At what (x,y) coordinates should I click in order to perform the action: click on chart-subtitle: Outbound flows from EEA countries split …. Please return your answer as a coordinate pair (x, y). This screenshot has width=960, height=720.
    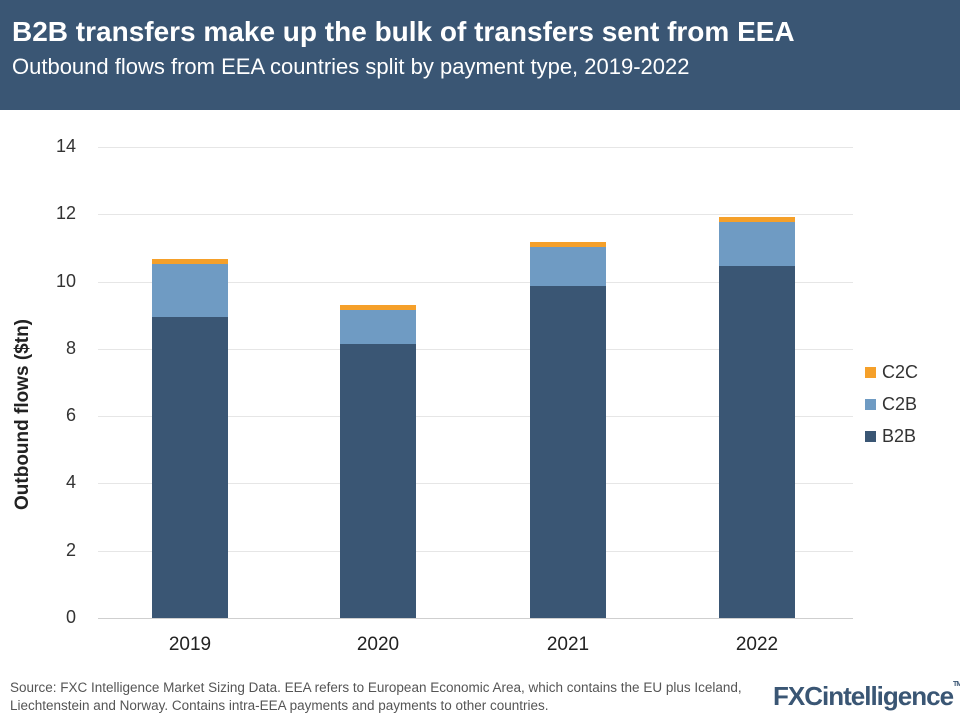
    Looking at the image, I should click on (351, 66).